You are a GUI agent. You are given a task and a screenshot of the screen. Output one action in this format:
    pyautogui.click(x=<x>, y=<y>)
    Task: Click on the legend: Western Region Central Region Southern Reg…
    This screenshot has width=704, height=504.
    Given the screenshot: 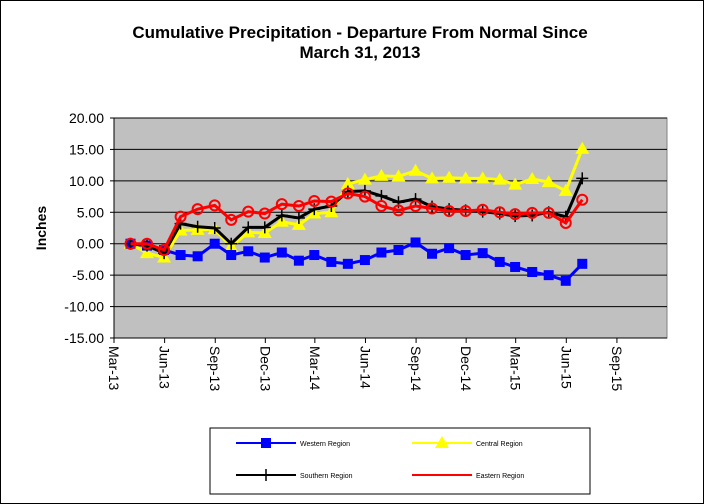 What is the action you would take?
    pyautogui.click(x=400, y=461)
    